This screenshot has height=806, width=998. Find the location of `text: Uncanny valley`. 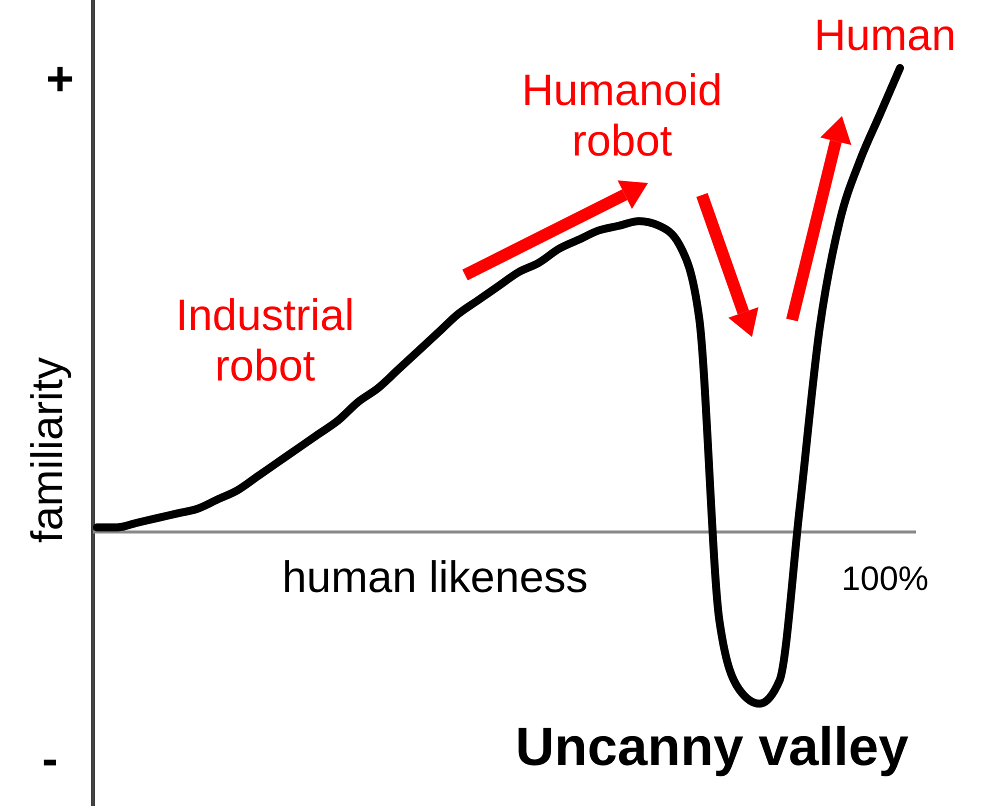

text: Uncanny valley is located at coordinates (712, 747).